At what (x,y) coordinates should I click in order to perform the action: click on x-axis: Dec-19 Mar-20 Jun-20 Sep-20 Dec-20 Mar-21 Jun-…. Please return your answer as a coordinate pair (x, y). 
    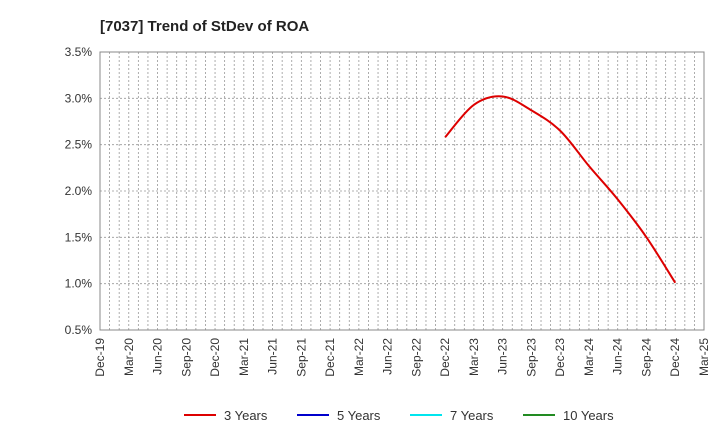
    Looking at the image, I should click on (402, 357).